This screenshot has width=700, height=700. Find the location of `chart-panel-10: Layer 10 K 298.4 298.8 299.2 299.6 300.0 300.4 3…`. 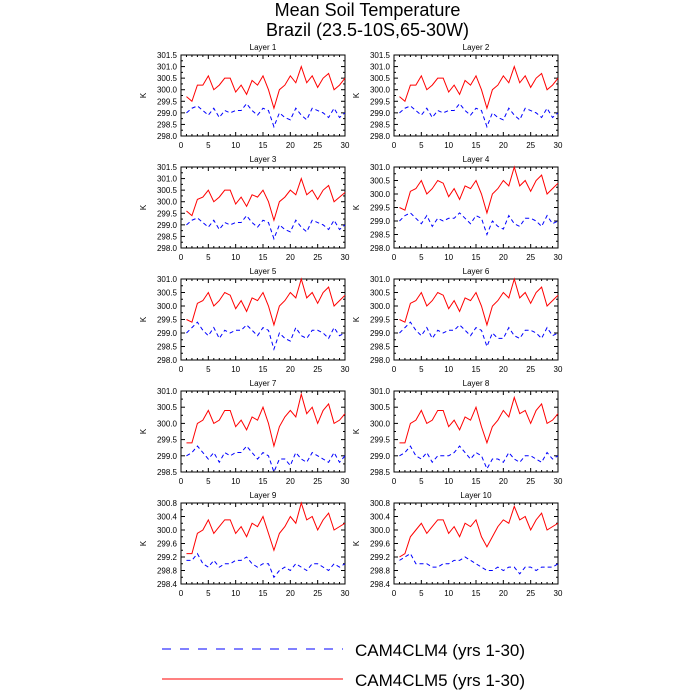

chart-panel-10: Layer 10 K 298.4 298.8 299.2 299.6 300.0 300.4 3… is located at coordinates (457, 544).